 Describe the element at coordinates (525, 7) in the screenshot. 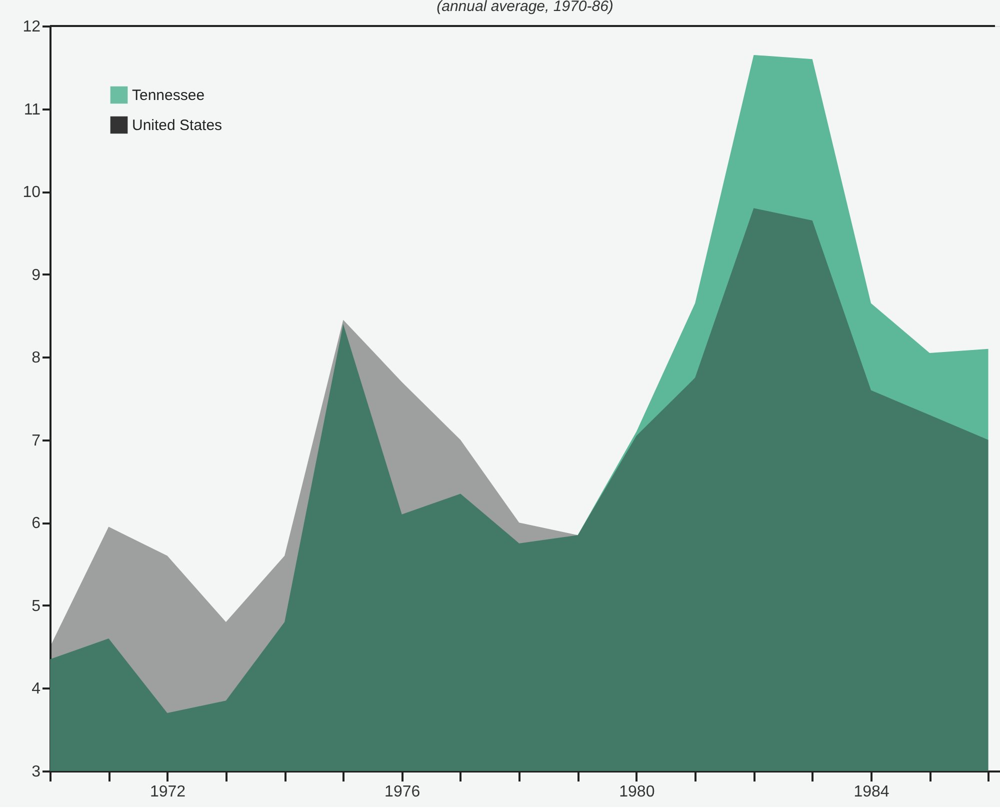

I see `chart-title: (annual average, 1970-86)` at that location.